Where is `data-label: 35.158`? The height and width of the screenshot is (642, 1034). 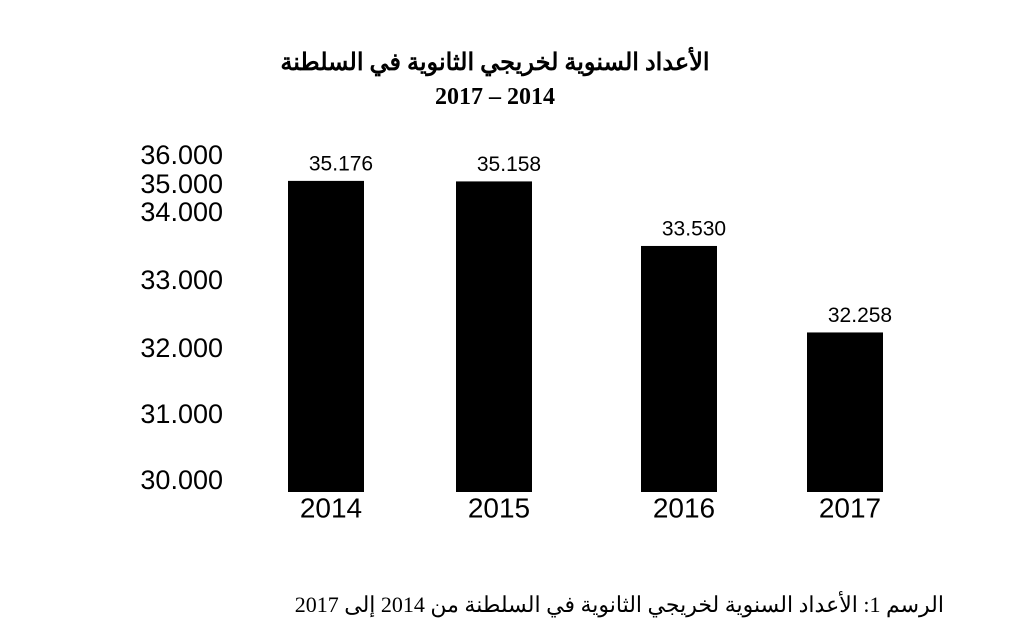
data-label: 35.158 is located at coordinates (509, 164).